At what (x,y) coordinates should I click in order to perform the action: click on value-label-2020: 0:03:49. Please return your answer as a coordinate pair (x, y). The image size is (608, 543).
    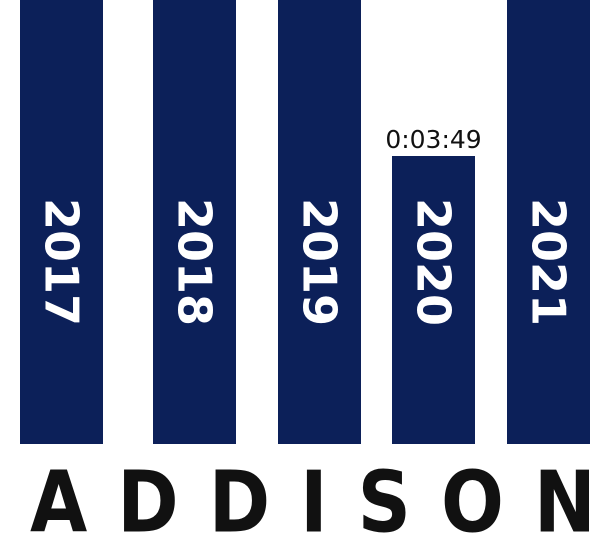
    Looking at the image, I should click on (433, 139).